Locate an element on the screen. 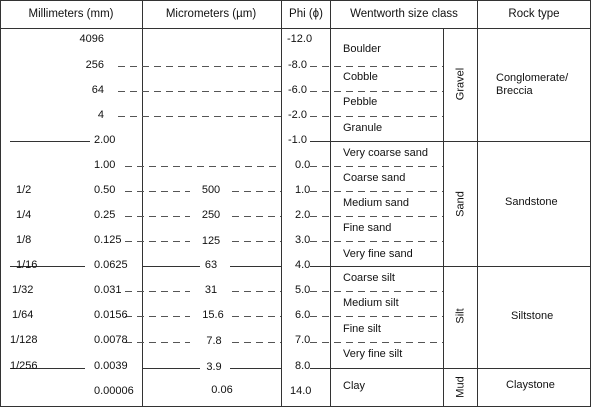  phi-value: -1.0 is located at coordinates (297, 140).